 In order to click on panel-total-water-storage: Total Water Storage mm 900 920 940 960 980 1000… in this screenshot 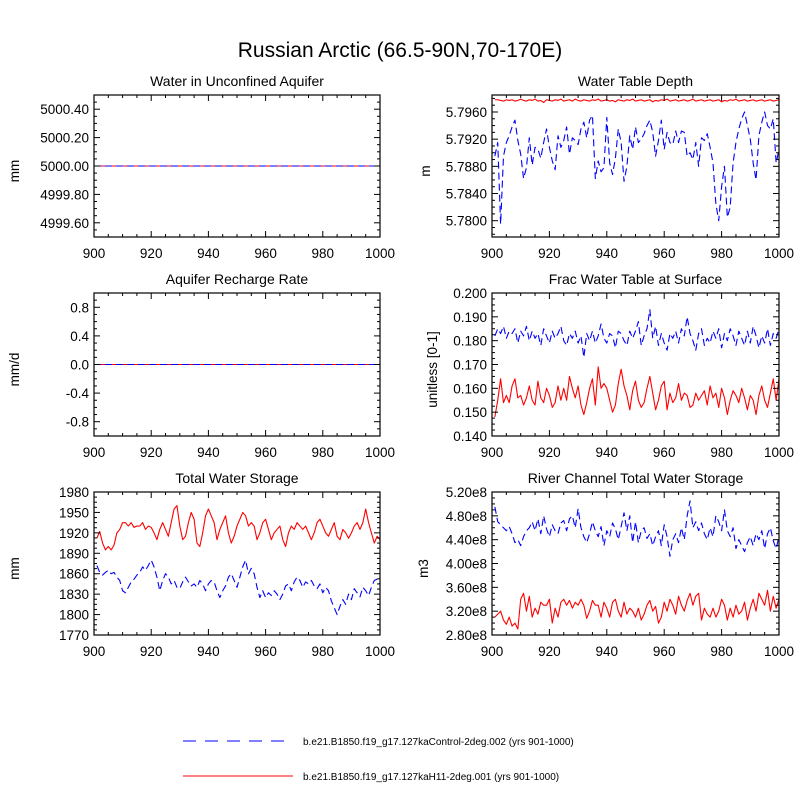, I will do `click(201, 564)`.